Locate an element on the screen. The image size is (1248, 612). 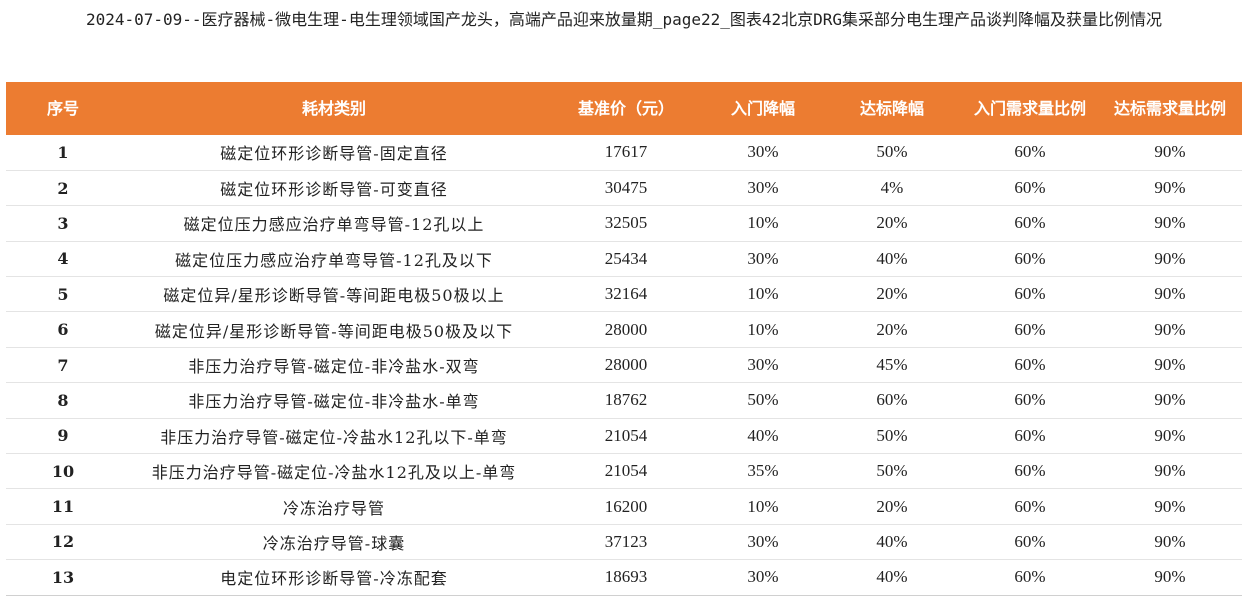
table-cell: 非压力治疗导管-磁定位-冷盐水12孔以下-单弯 is located at coordinates (334, 436).